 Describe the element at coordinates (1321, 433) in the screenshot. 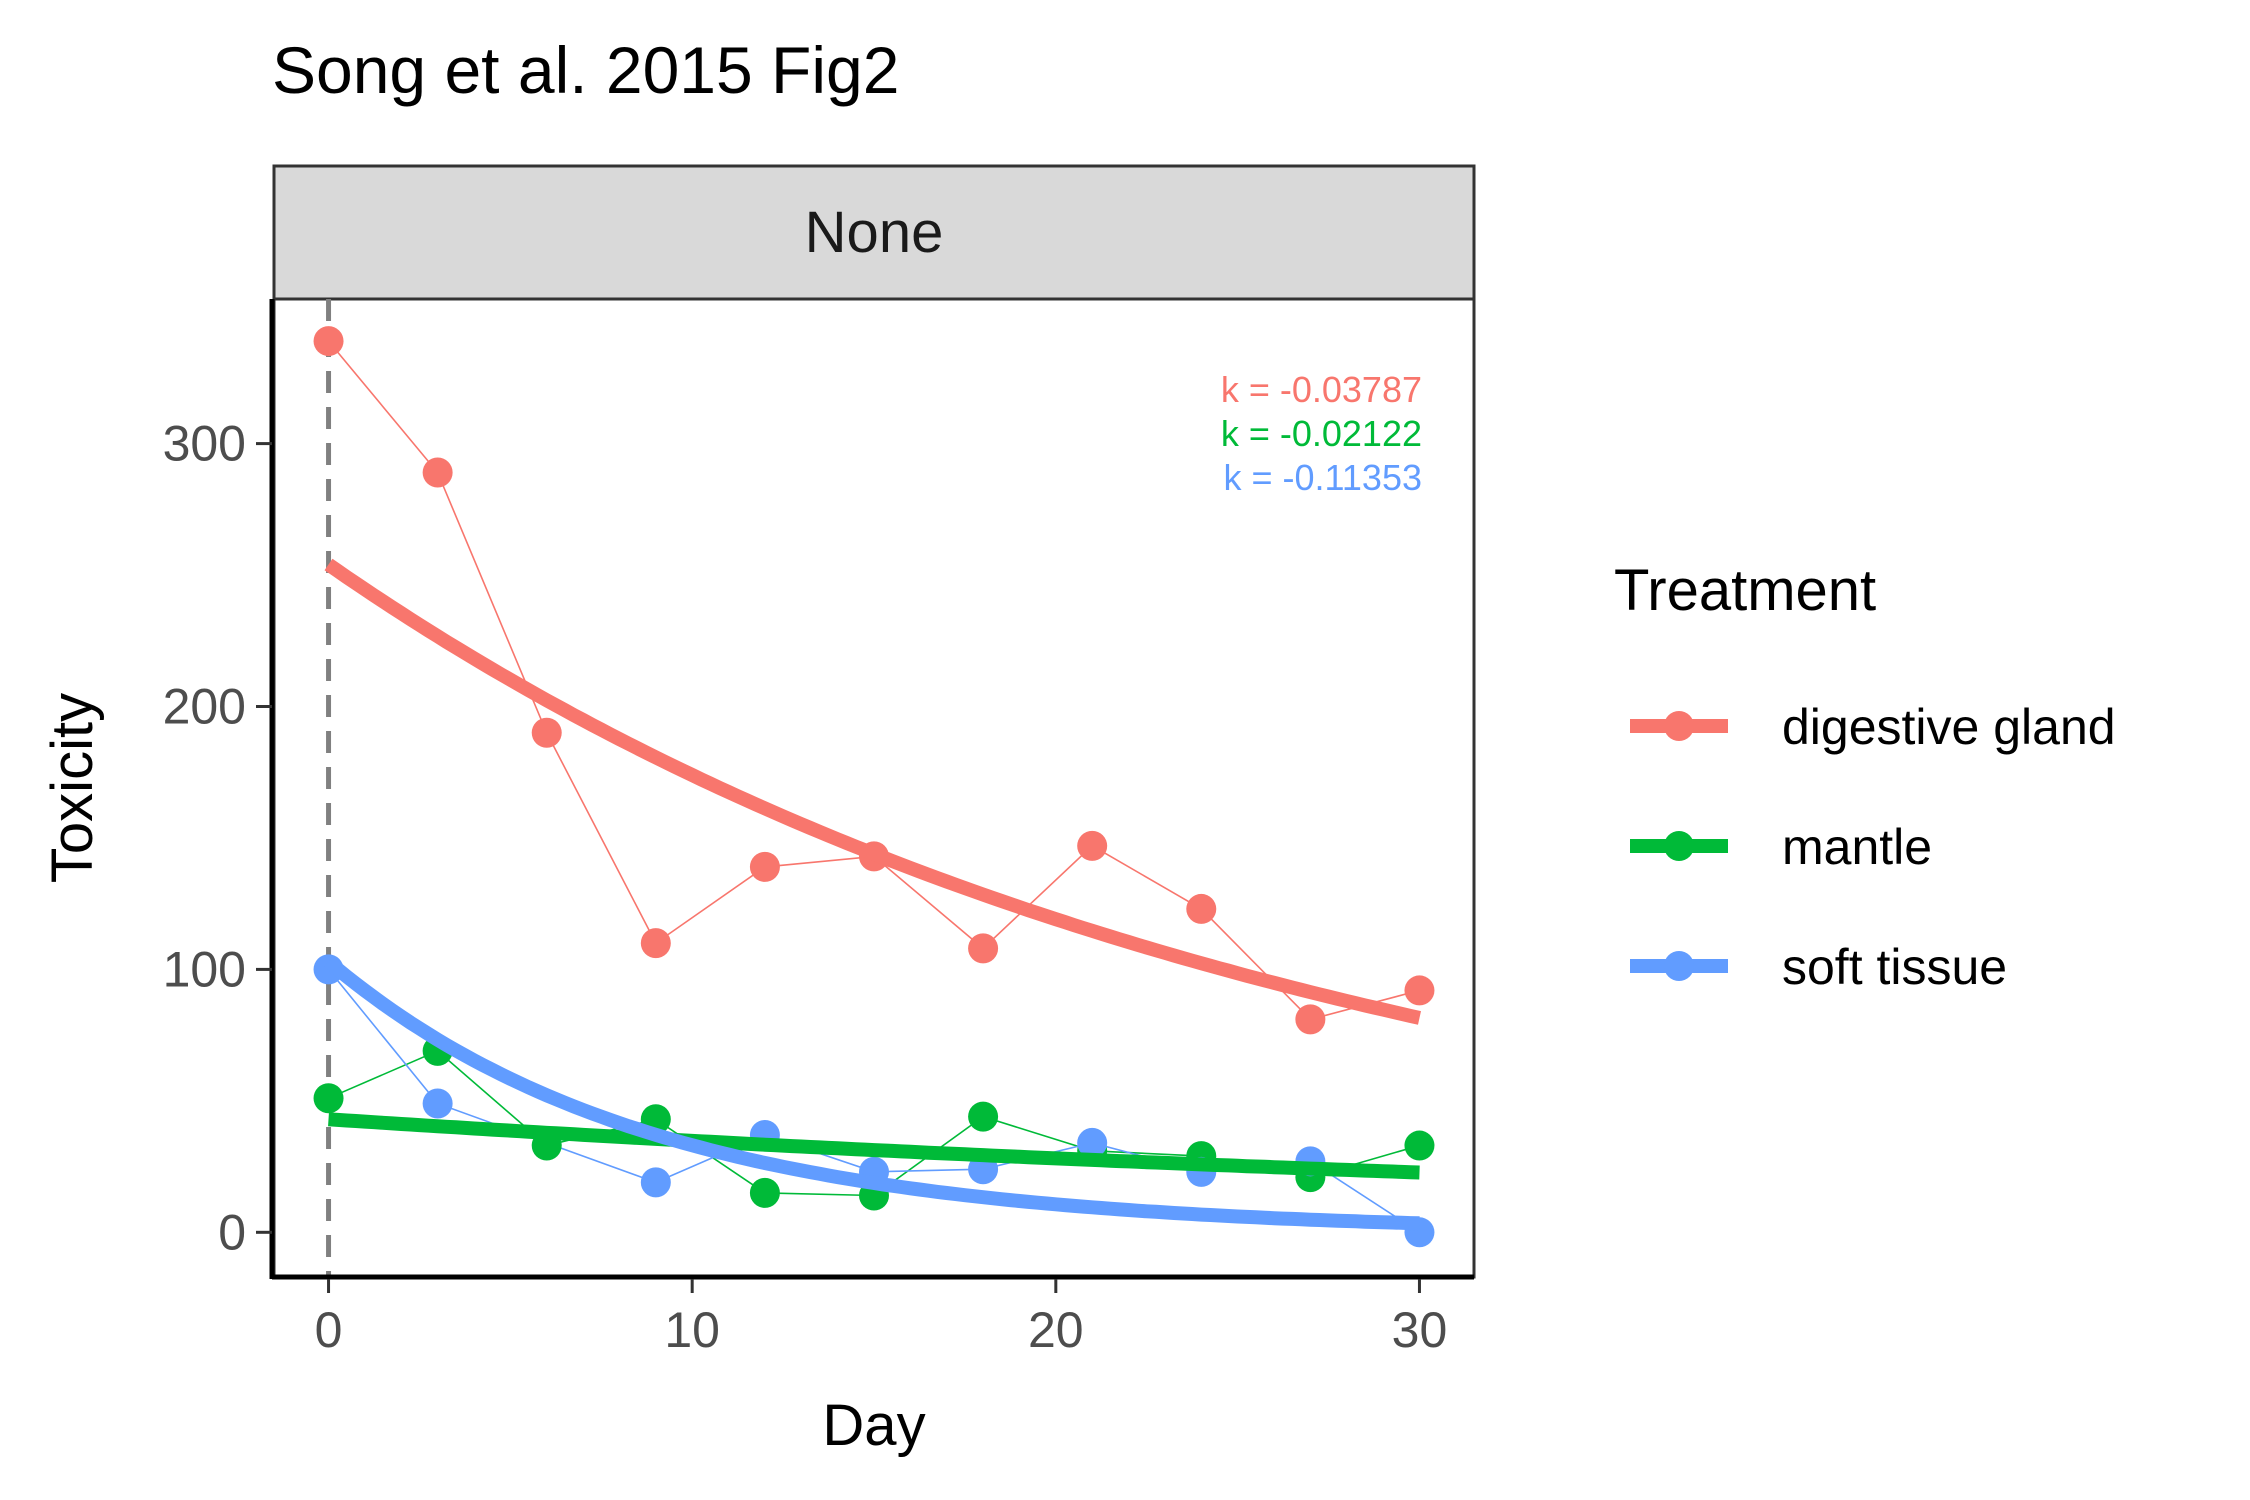

I see `k-label: k = -0.02122` at that location.